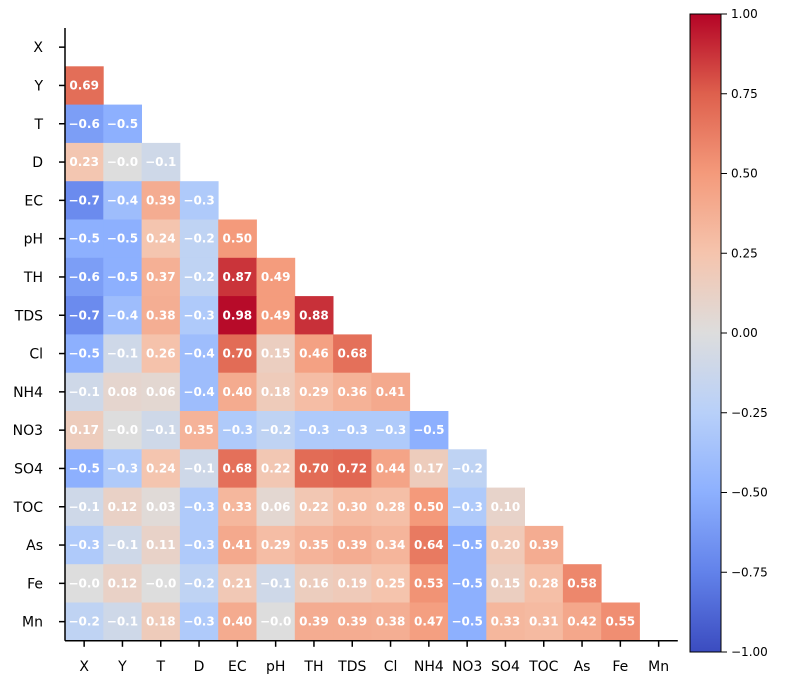  I want to click on cell-label-TDS-pH: 0.49, so click(276, 315).